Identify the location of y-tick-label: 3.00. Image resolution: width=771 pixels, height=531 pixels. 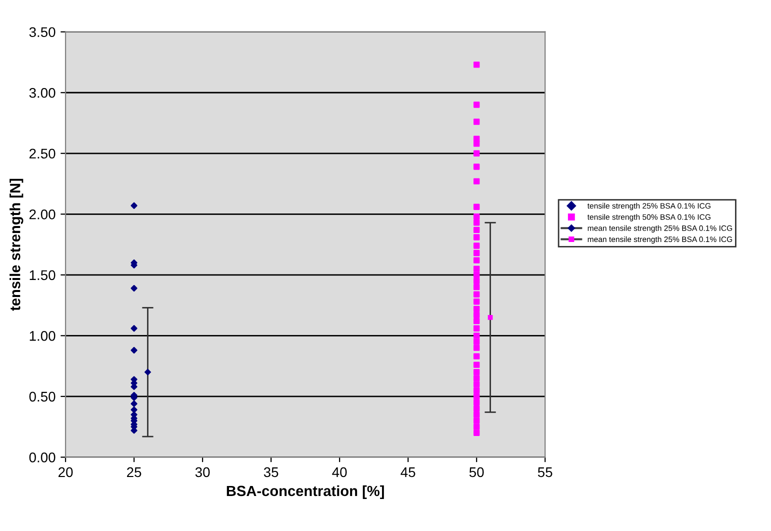
(42, 93).